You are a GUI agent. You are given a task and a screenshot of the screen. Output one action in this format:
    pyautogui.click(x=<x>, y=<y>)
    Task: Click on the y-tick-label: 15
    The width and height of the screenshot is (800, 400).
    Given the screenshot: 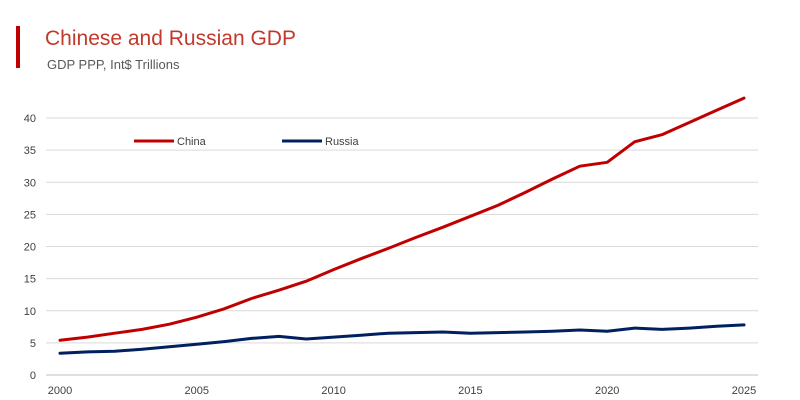 What is the action you would take?
    pyautogui.click(x=30, y=280)
    